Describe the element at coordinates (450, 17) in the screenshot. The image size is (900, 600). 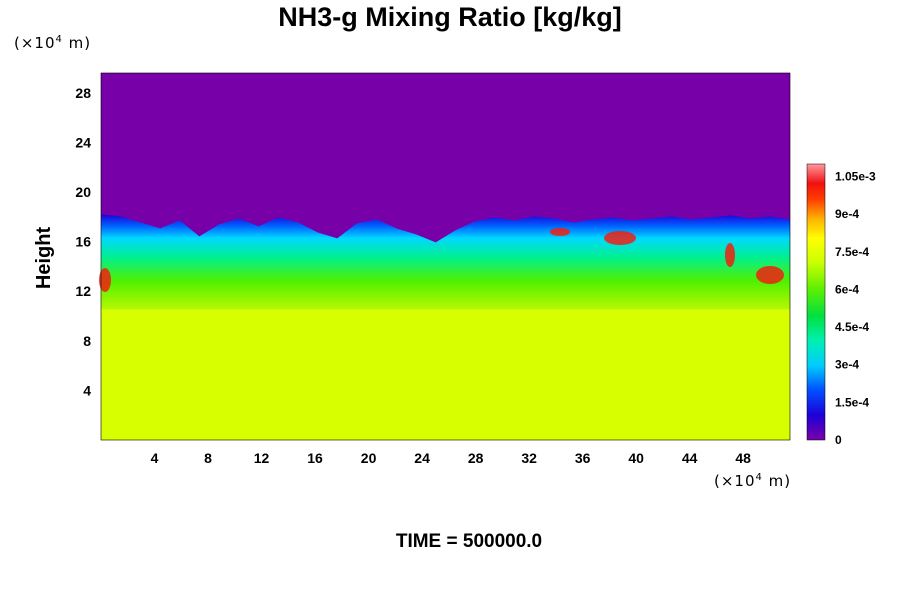
I see `chart-title: NH3-g Mixing Ratio [kg/kg]` at that location.